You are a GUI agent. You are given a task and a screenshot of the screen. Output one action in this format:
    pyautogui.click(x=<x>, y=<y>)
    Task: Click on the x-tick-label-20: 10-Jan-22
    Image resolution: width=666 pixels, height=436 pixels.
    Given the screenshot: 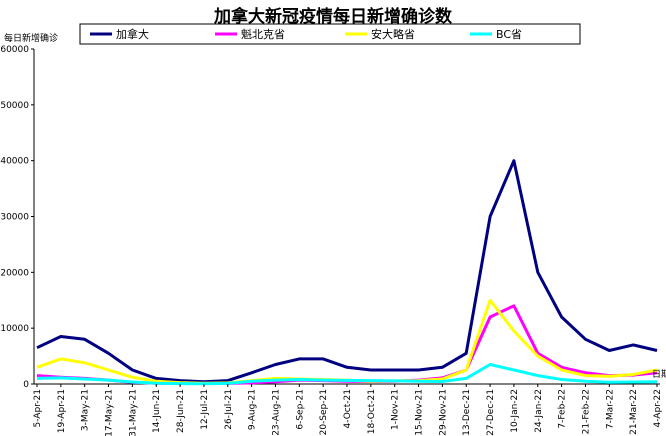 What is the action you would take?
    pyautogui.click(x=515, y=411)
    